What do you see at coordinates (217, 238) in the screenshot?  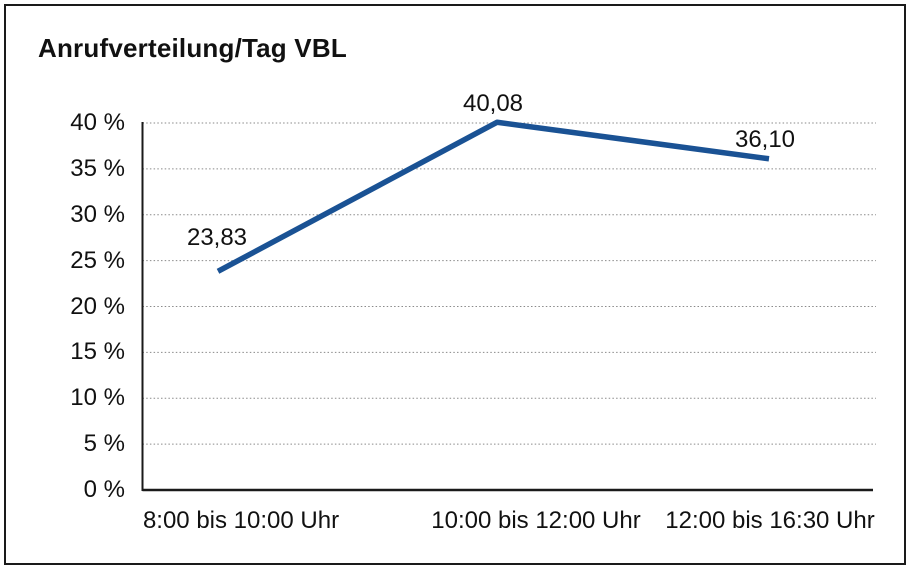 I see `data-point-label: 23,83` at bounding box center [217, 238].